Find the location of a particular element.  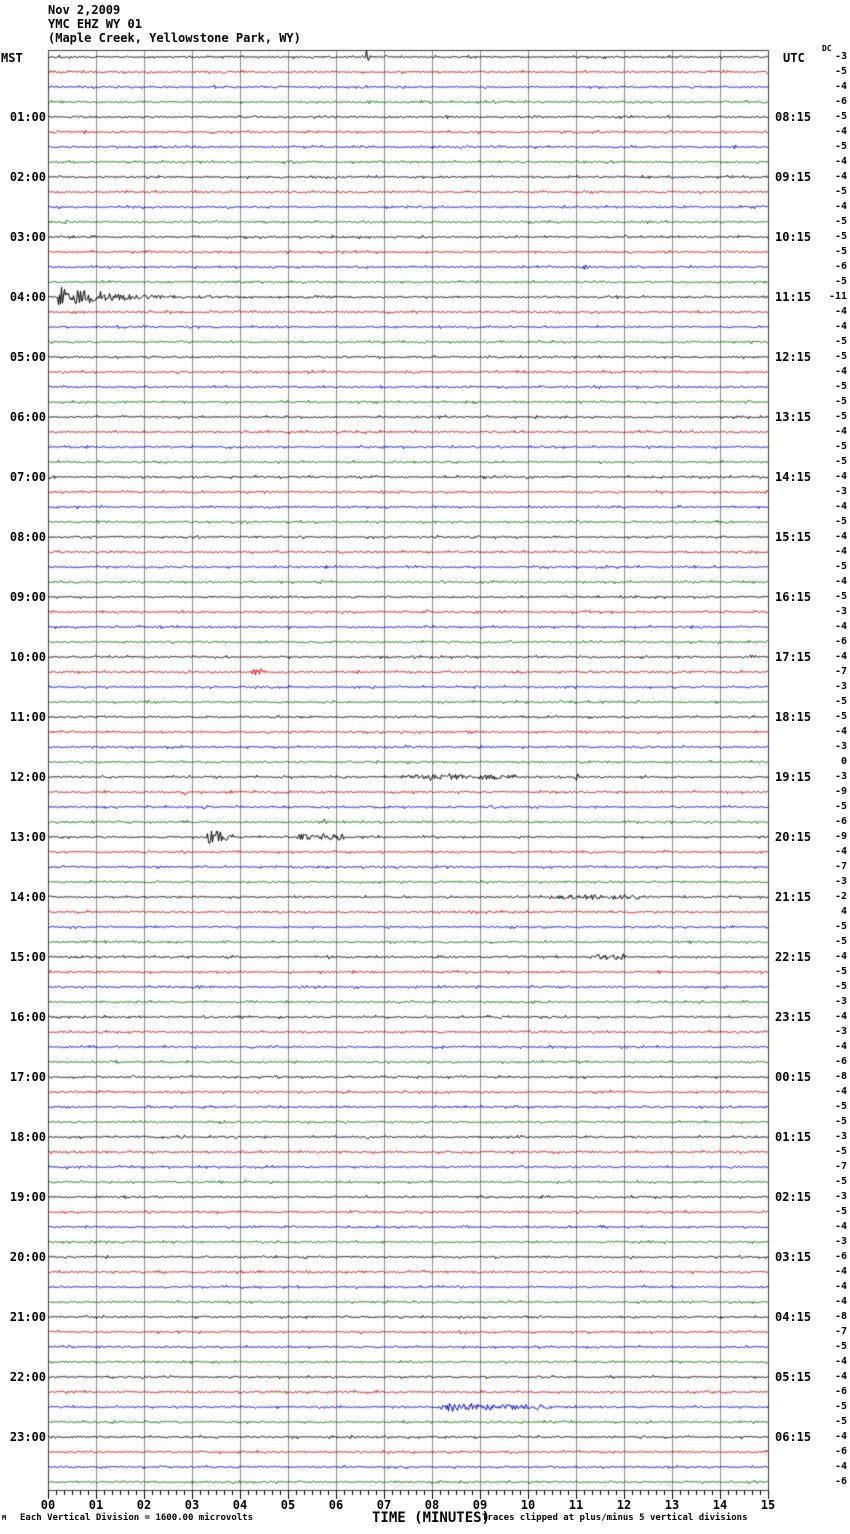

mst-hour-label: 17:00 is located at coordinates (27, 1077).